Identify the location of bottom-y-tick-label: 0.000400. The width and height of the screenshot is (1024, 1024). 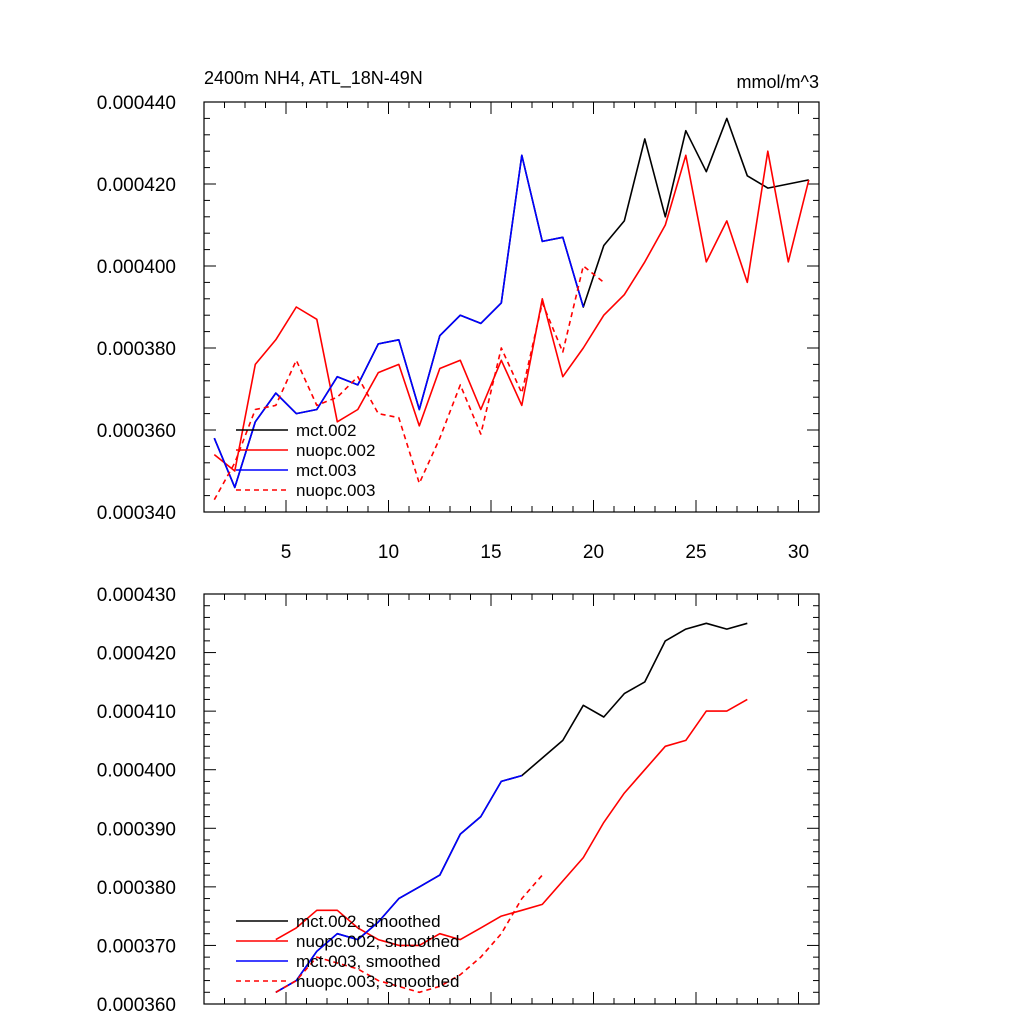
(136, 771).